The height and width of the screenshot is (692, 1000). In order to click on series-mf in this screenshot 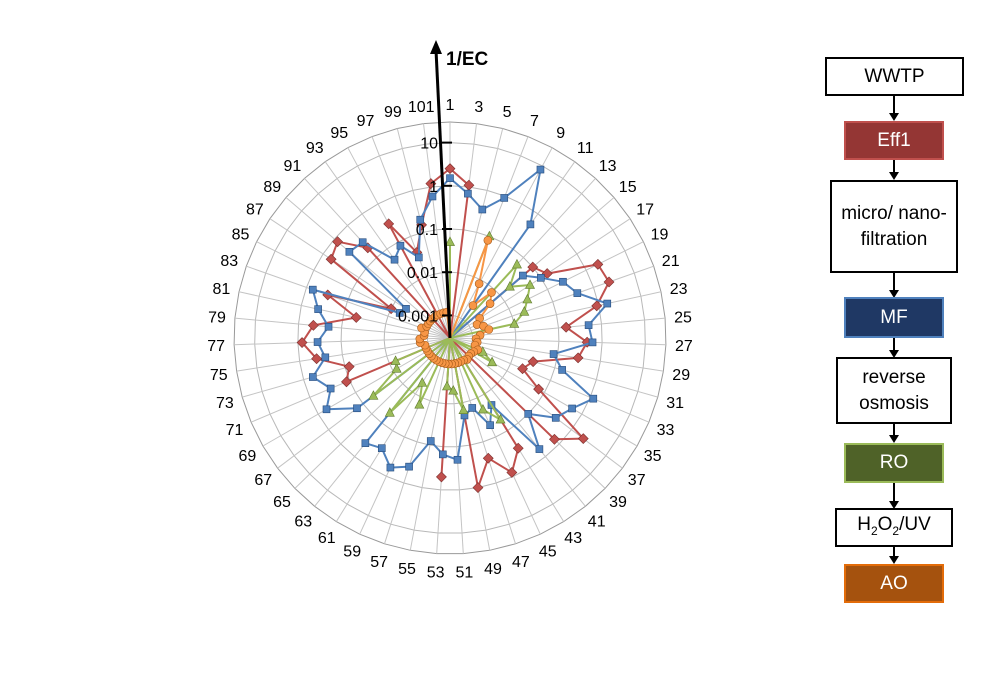, I will do `click(460, 318)`.